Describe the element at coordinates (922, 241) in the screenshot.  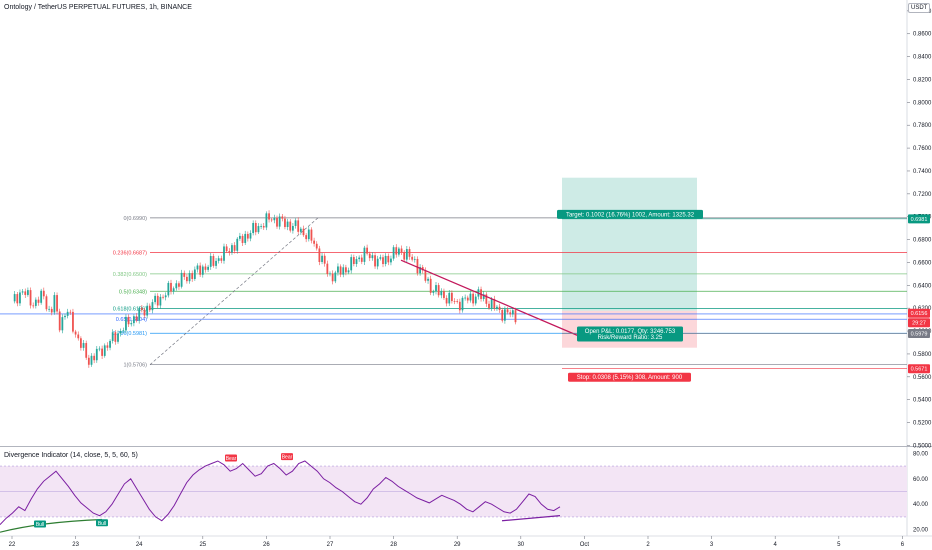
I see `price-tick-label: 0.6800` at that location.